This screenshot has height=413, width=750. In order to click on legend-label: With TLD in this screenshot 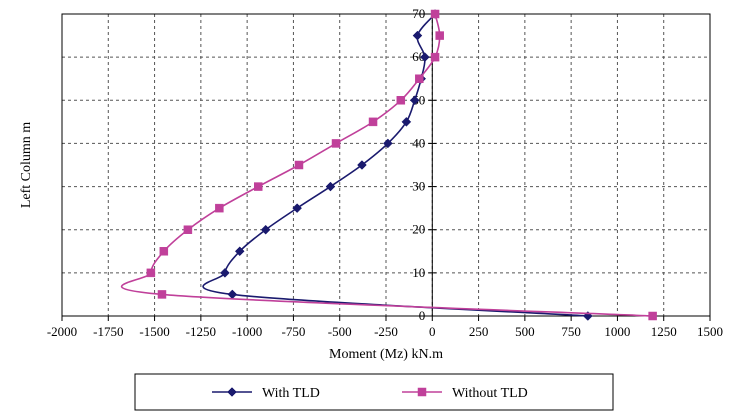, I will do `click(291, 393)`.